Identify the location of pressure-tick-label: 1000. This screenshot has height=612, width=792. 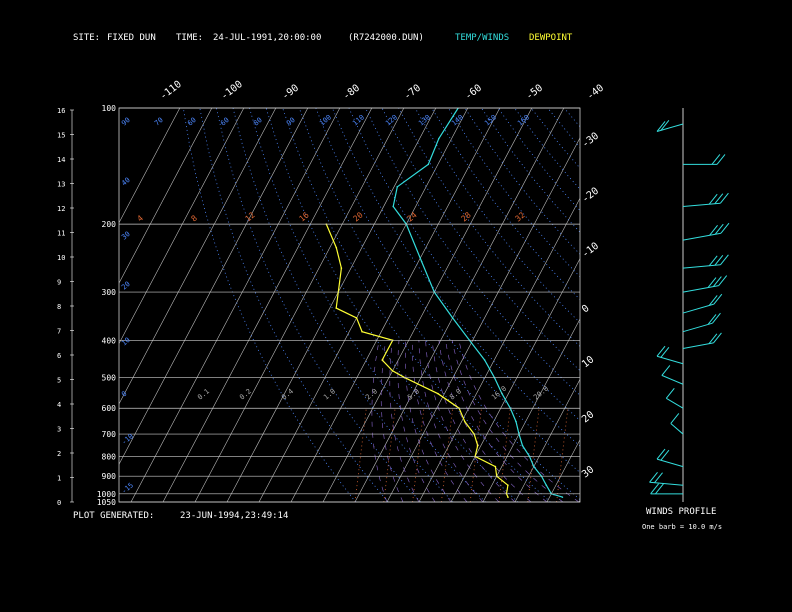
(106, 494).